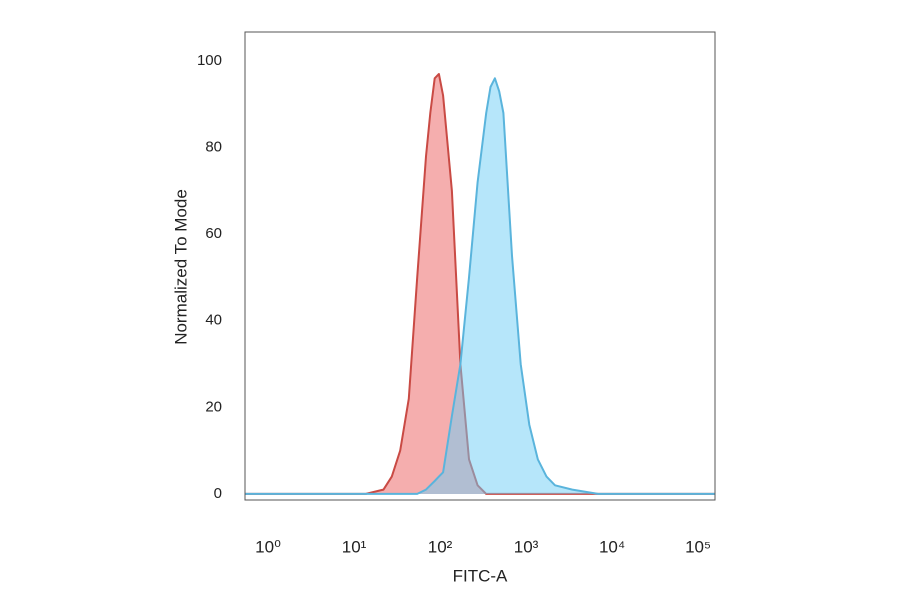 The height and width of the screenshot is (594, 900). I want to click on y-tick-label: 60, so click(213, 233).